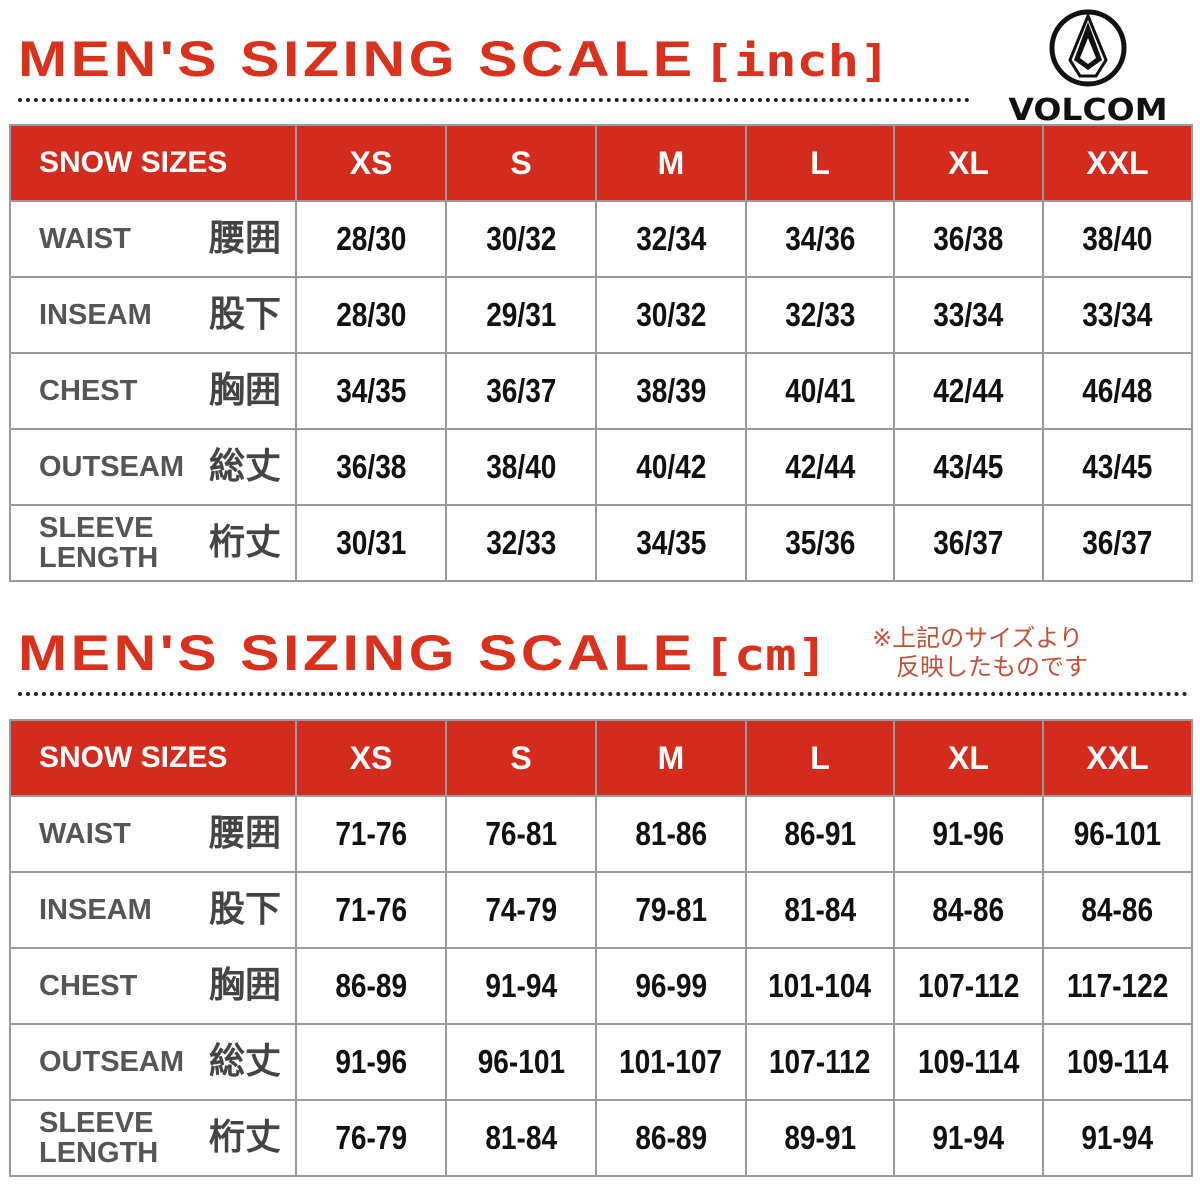 The height and width of the screenshot is (1200, 1200). I want to click on size-value: 109-114, so click(1117, 1061).